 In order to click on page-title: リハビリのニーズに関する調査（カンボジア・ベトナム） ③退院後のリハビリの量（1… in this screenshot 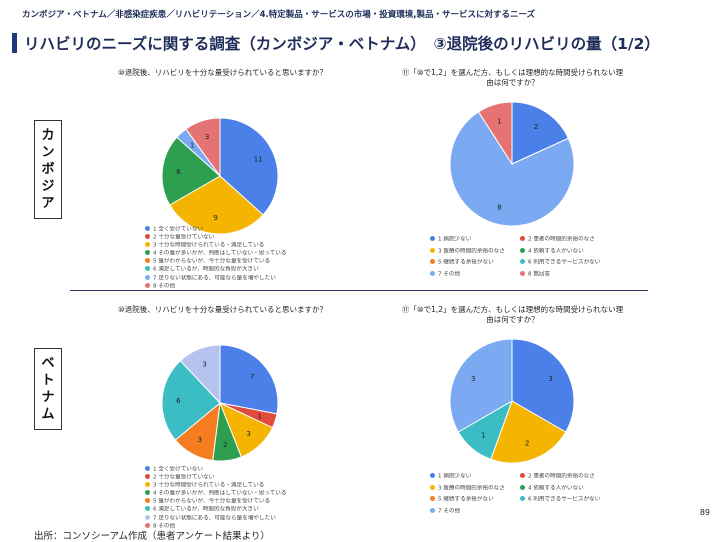, I will do `click(342, 44)`.